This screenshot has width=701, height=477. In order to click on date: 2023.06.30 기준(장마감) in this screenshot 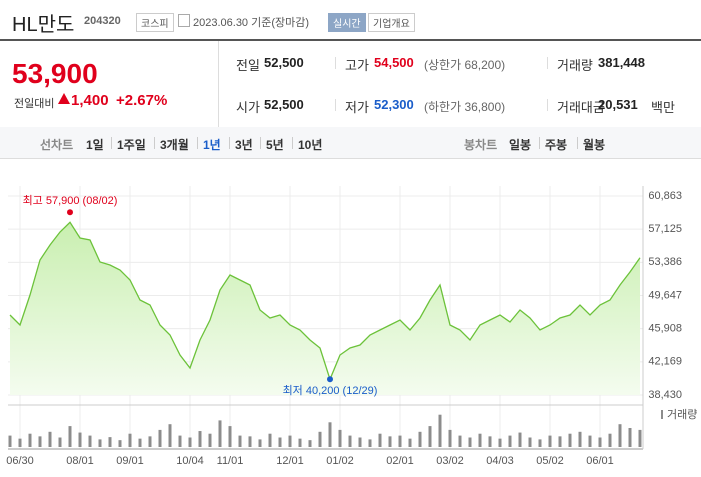, I will do `click(251, 23)`.